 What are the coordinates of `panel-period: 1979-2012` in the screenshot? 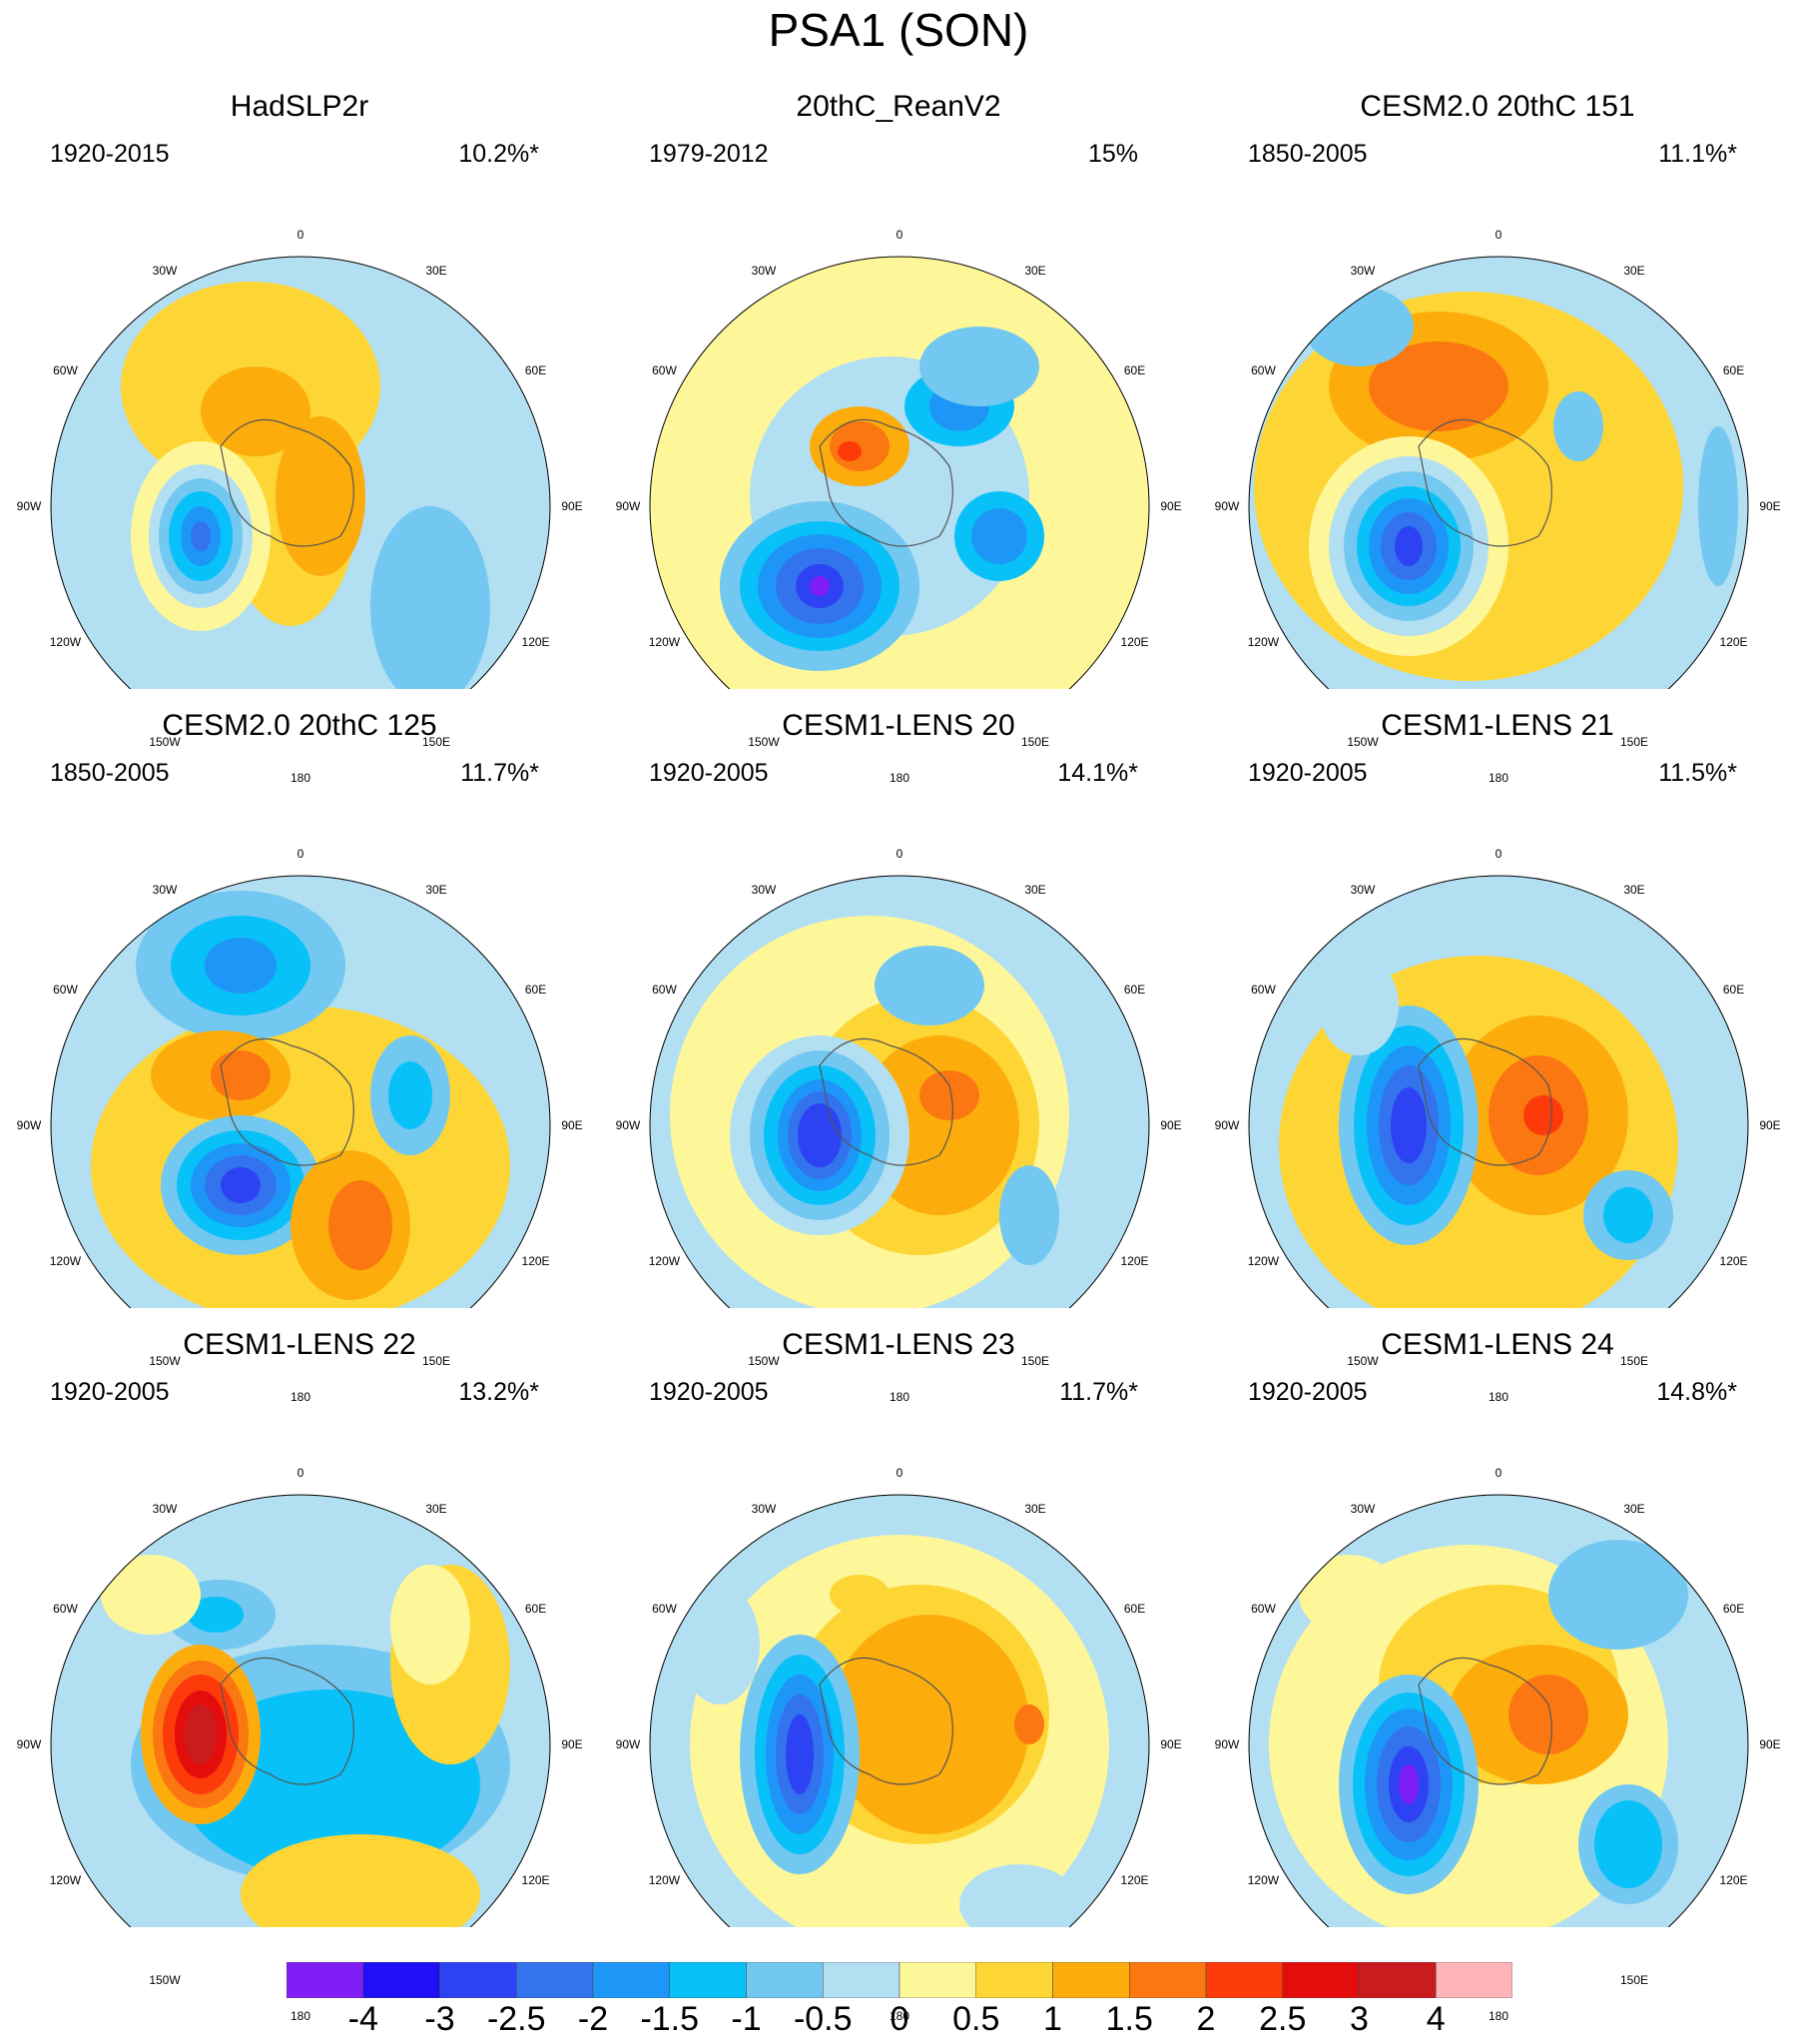 It's located at (709, 154).